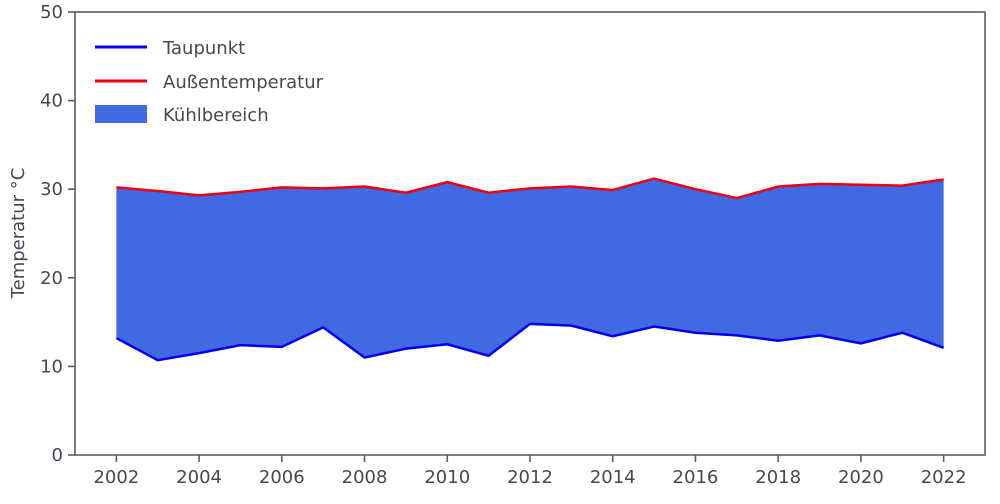  Describe the element at coordinates (944, 477) in the screenshot. I see `x-tick-label: 2022` at that location.